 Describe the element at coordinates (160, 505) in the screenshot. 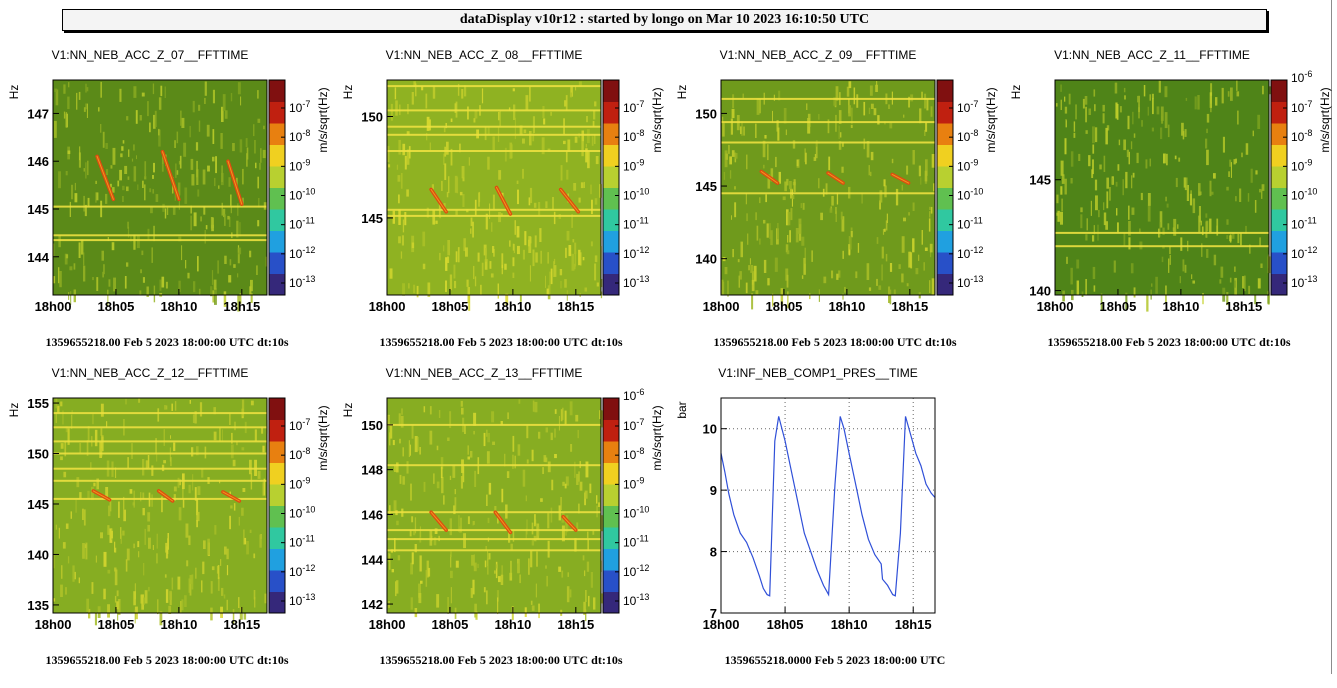

I see `plot-frame` at that location.